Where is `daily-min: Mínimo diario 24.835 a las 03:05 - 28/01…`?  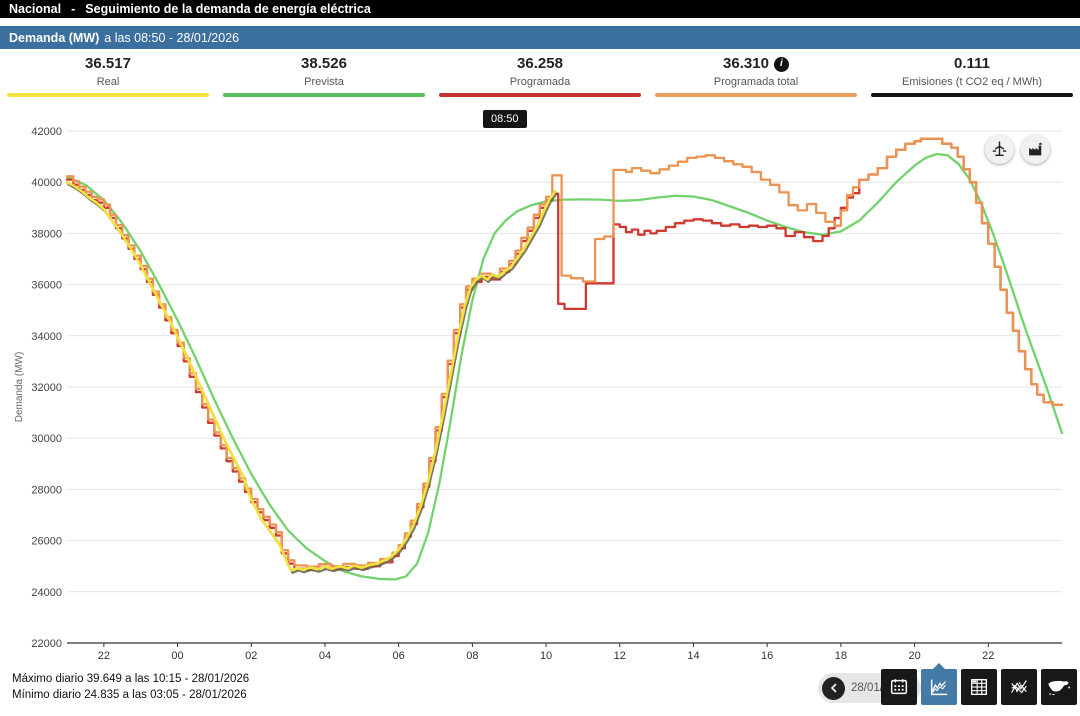
daily-min: Mínimo diario 24.835 a las 03:05 - 28/01… is located at coordinates (129, 695).